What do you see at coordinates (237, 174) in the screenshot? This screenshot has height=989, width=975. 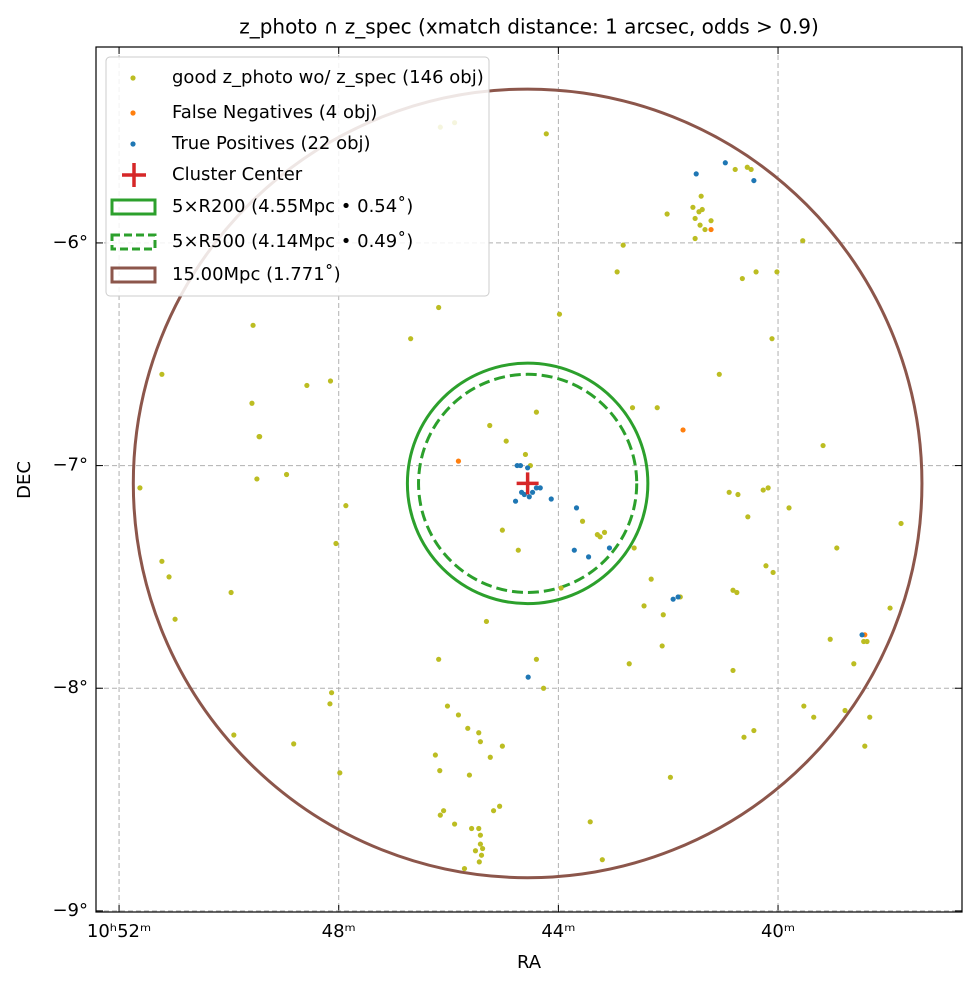 I see `legend-label: Cluster Center` at bounding box center [237, 174].